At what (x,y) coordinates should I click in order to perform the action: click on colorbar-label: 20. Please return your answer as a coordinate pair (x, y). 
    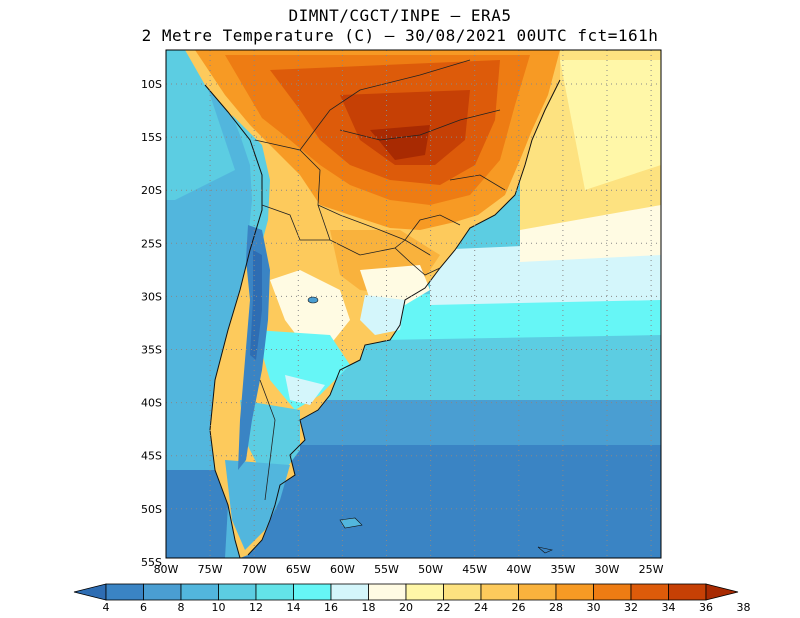
    Looking at the image, I should click on (406, 607).